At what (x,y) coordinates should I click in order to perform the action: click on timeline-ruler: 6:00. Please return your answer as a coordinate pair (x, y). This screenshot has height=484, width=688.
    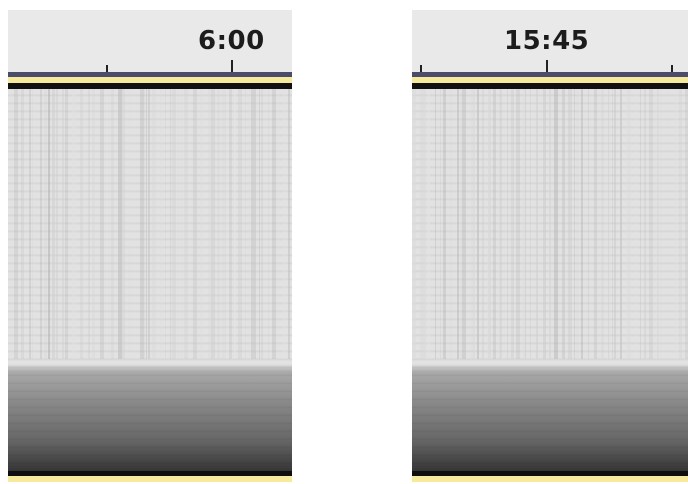
    Looking at the image, I should click on (150, 41).